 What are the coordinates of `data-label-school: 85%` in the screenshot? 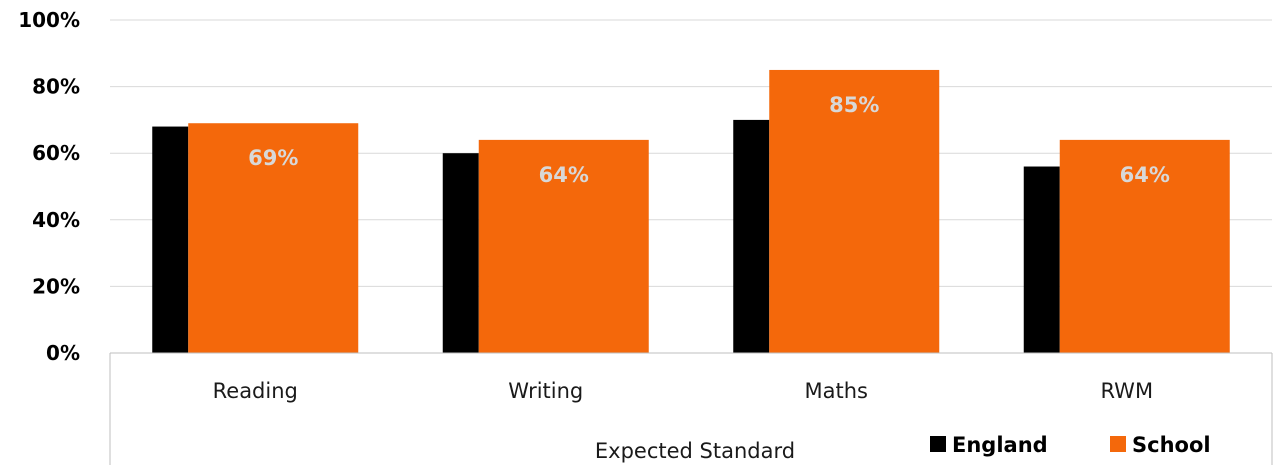 It's located at (854, 105).